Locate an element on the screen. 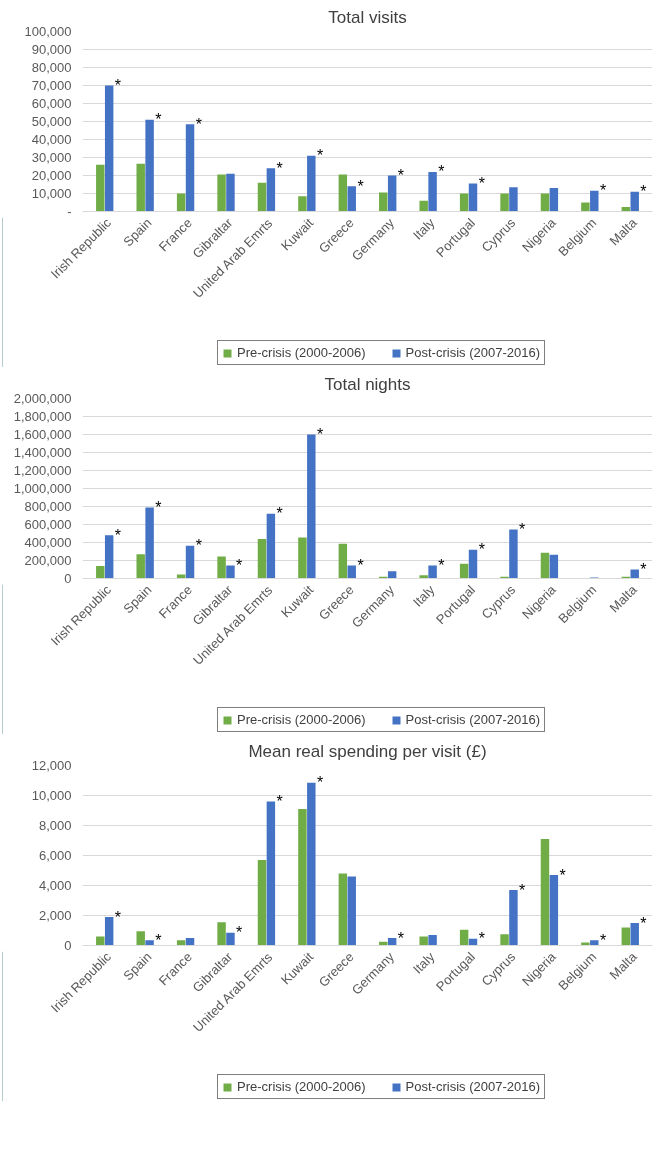 The height and width of the screenshot is (1154, 671). y-tick-label: 400,000 is located at coordinates (48, 542).